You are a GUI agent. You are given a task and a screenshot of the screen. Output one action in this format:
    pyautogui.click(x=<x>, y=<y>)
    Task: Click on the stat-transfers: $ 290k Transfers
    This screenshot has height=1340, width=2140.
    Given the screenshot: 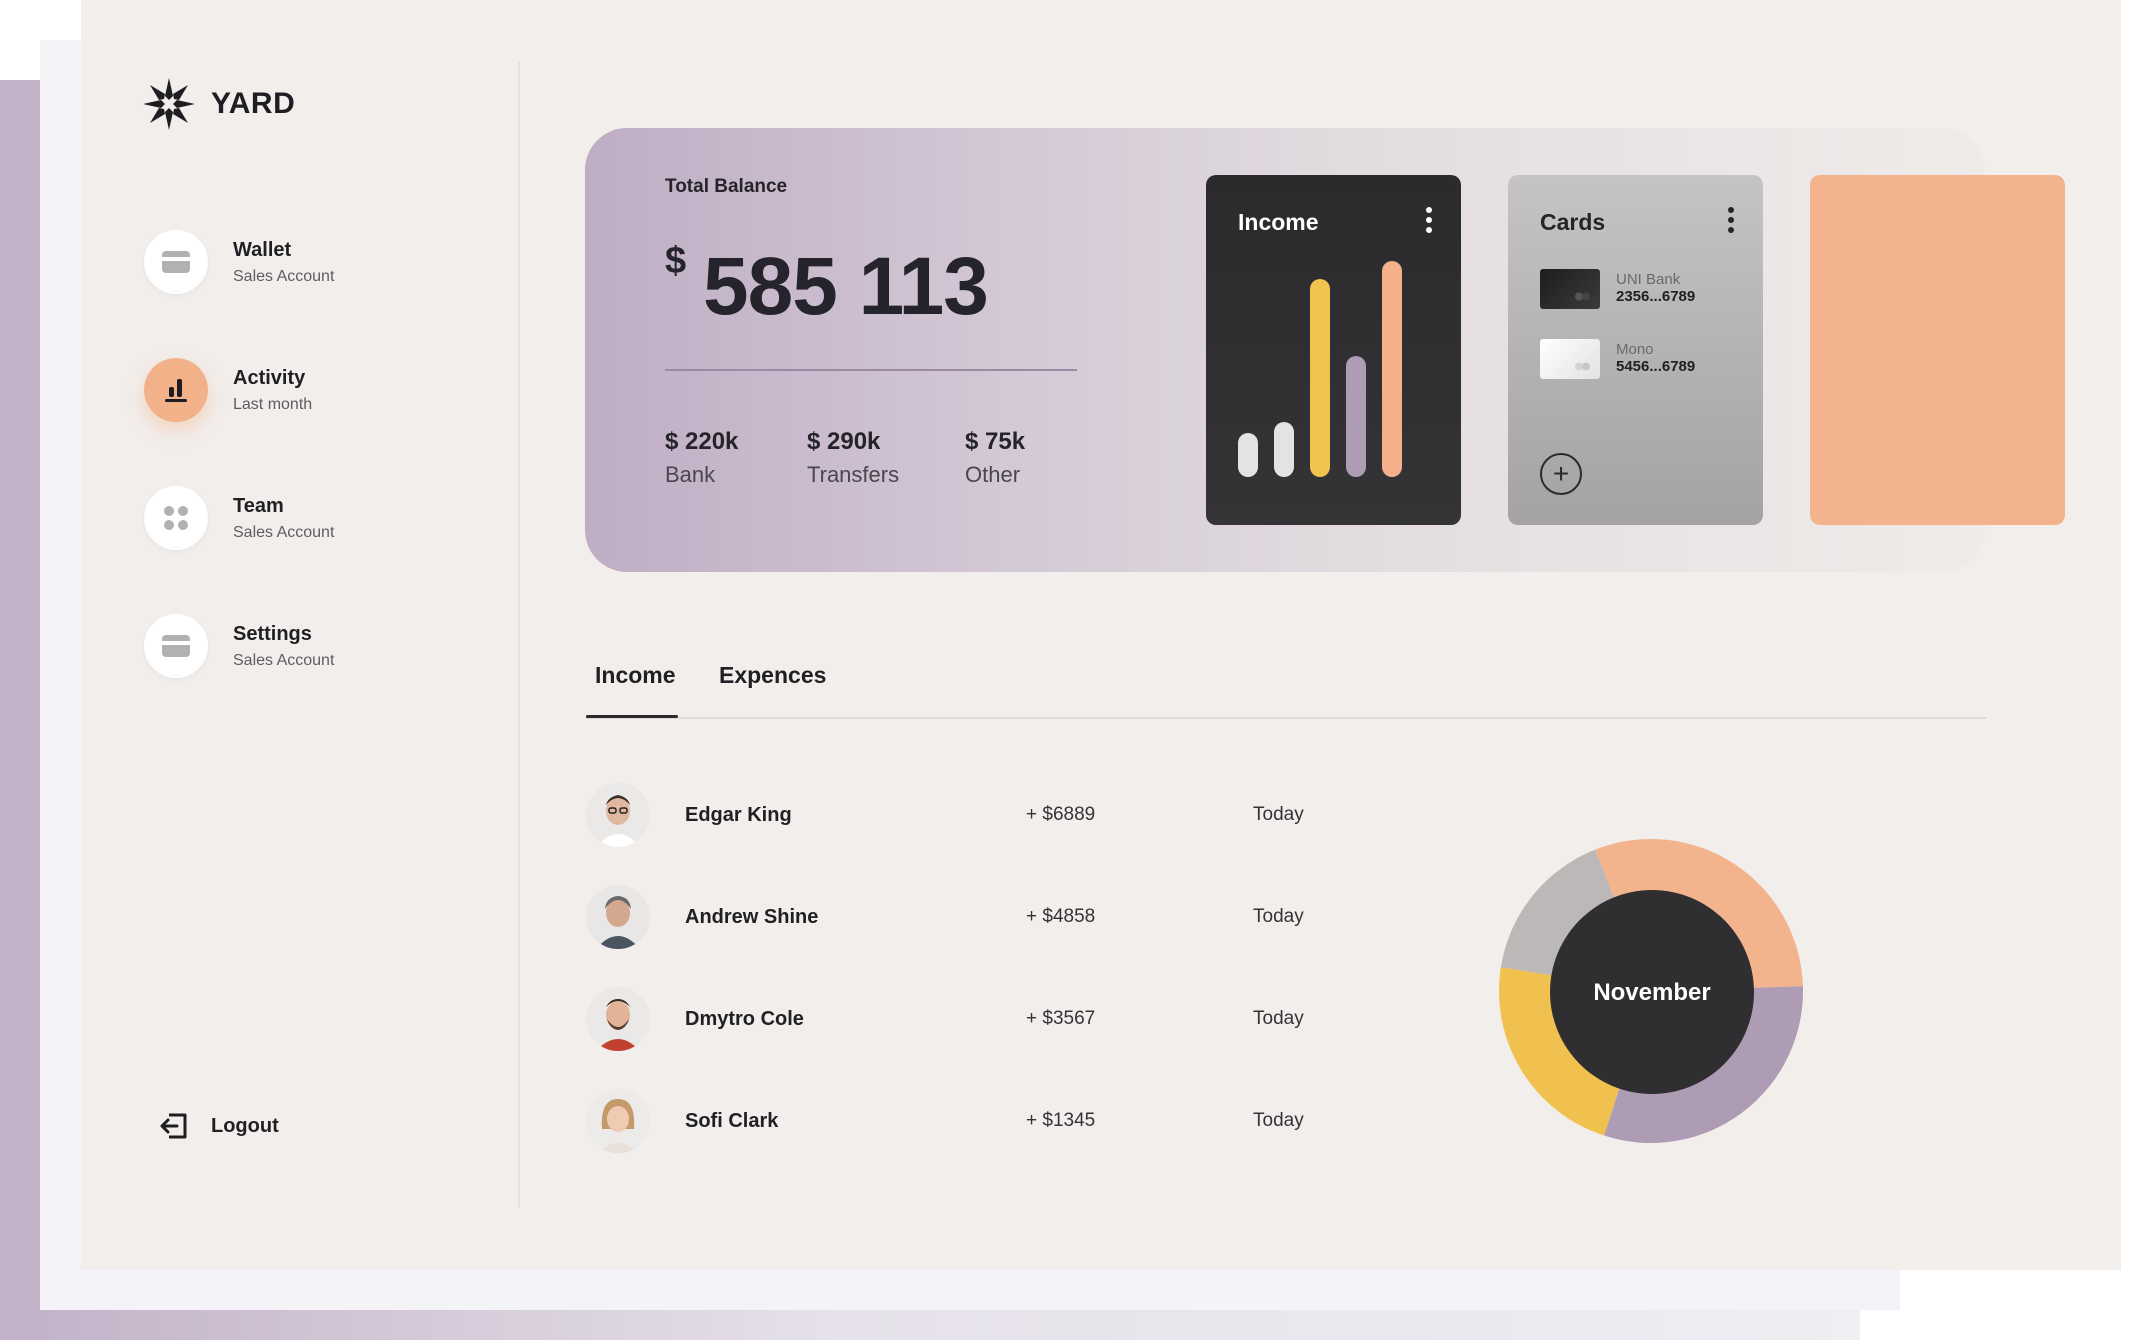 What is the action you would take?
    pyautogui.click(x=853, y=458)
    